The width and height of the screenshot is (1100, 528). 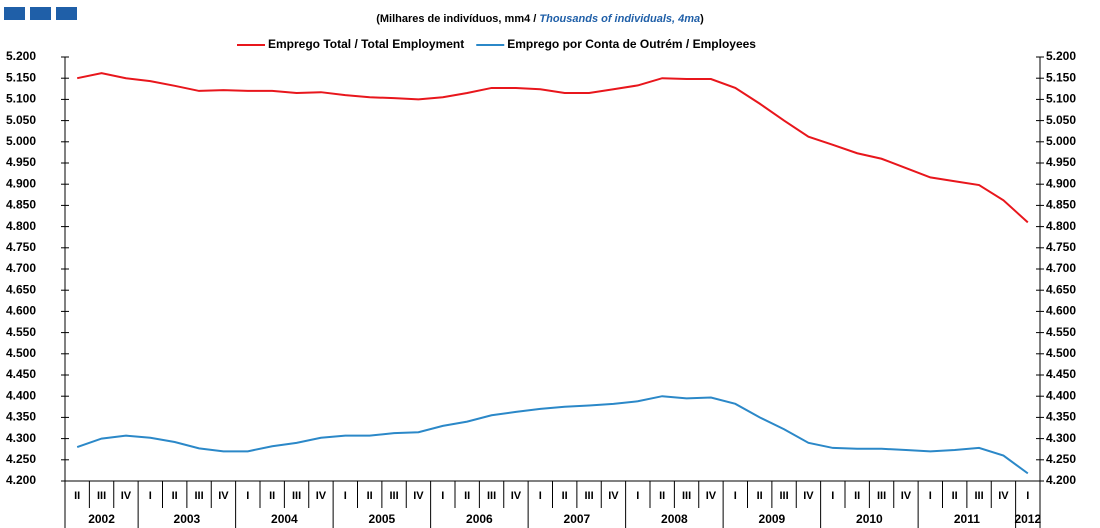 I want to click on year-label: 2005, so click(x=382, y=519).